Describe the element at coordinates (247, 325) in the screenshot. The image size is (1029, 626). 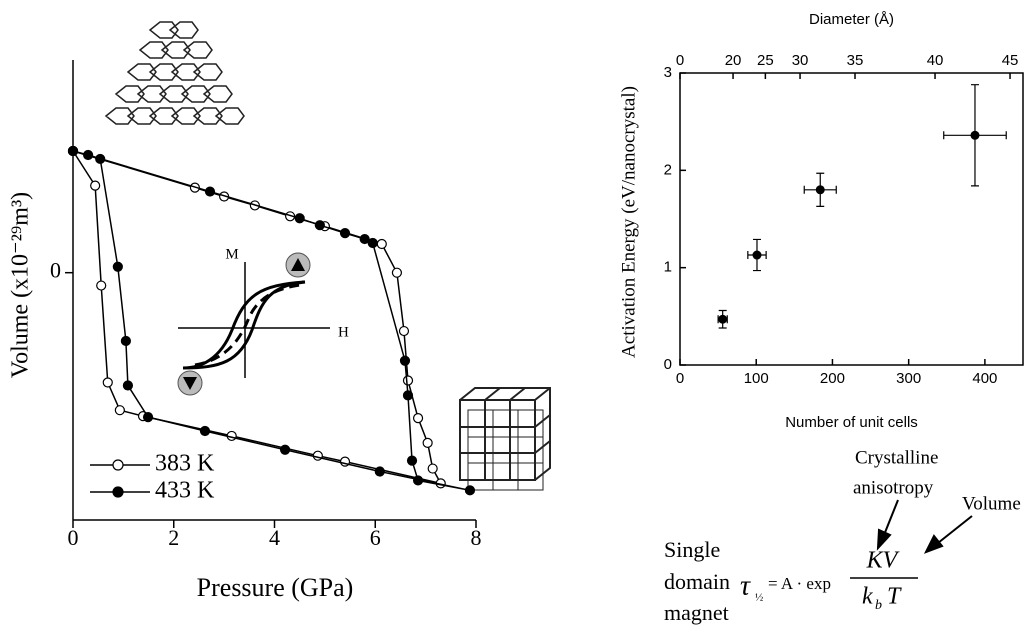
I see `inset-loop-dashed` at that location.